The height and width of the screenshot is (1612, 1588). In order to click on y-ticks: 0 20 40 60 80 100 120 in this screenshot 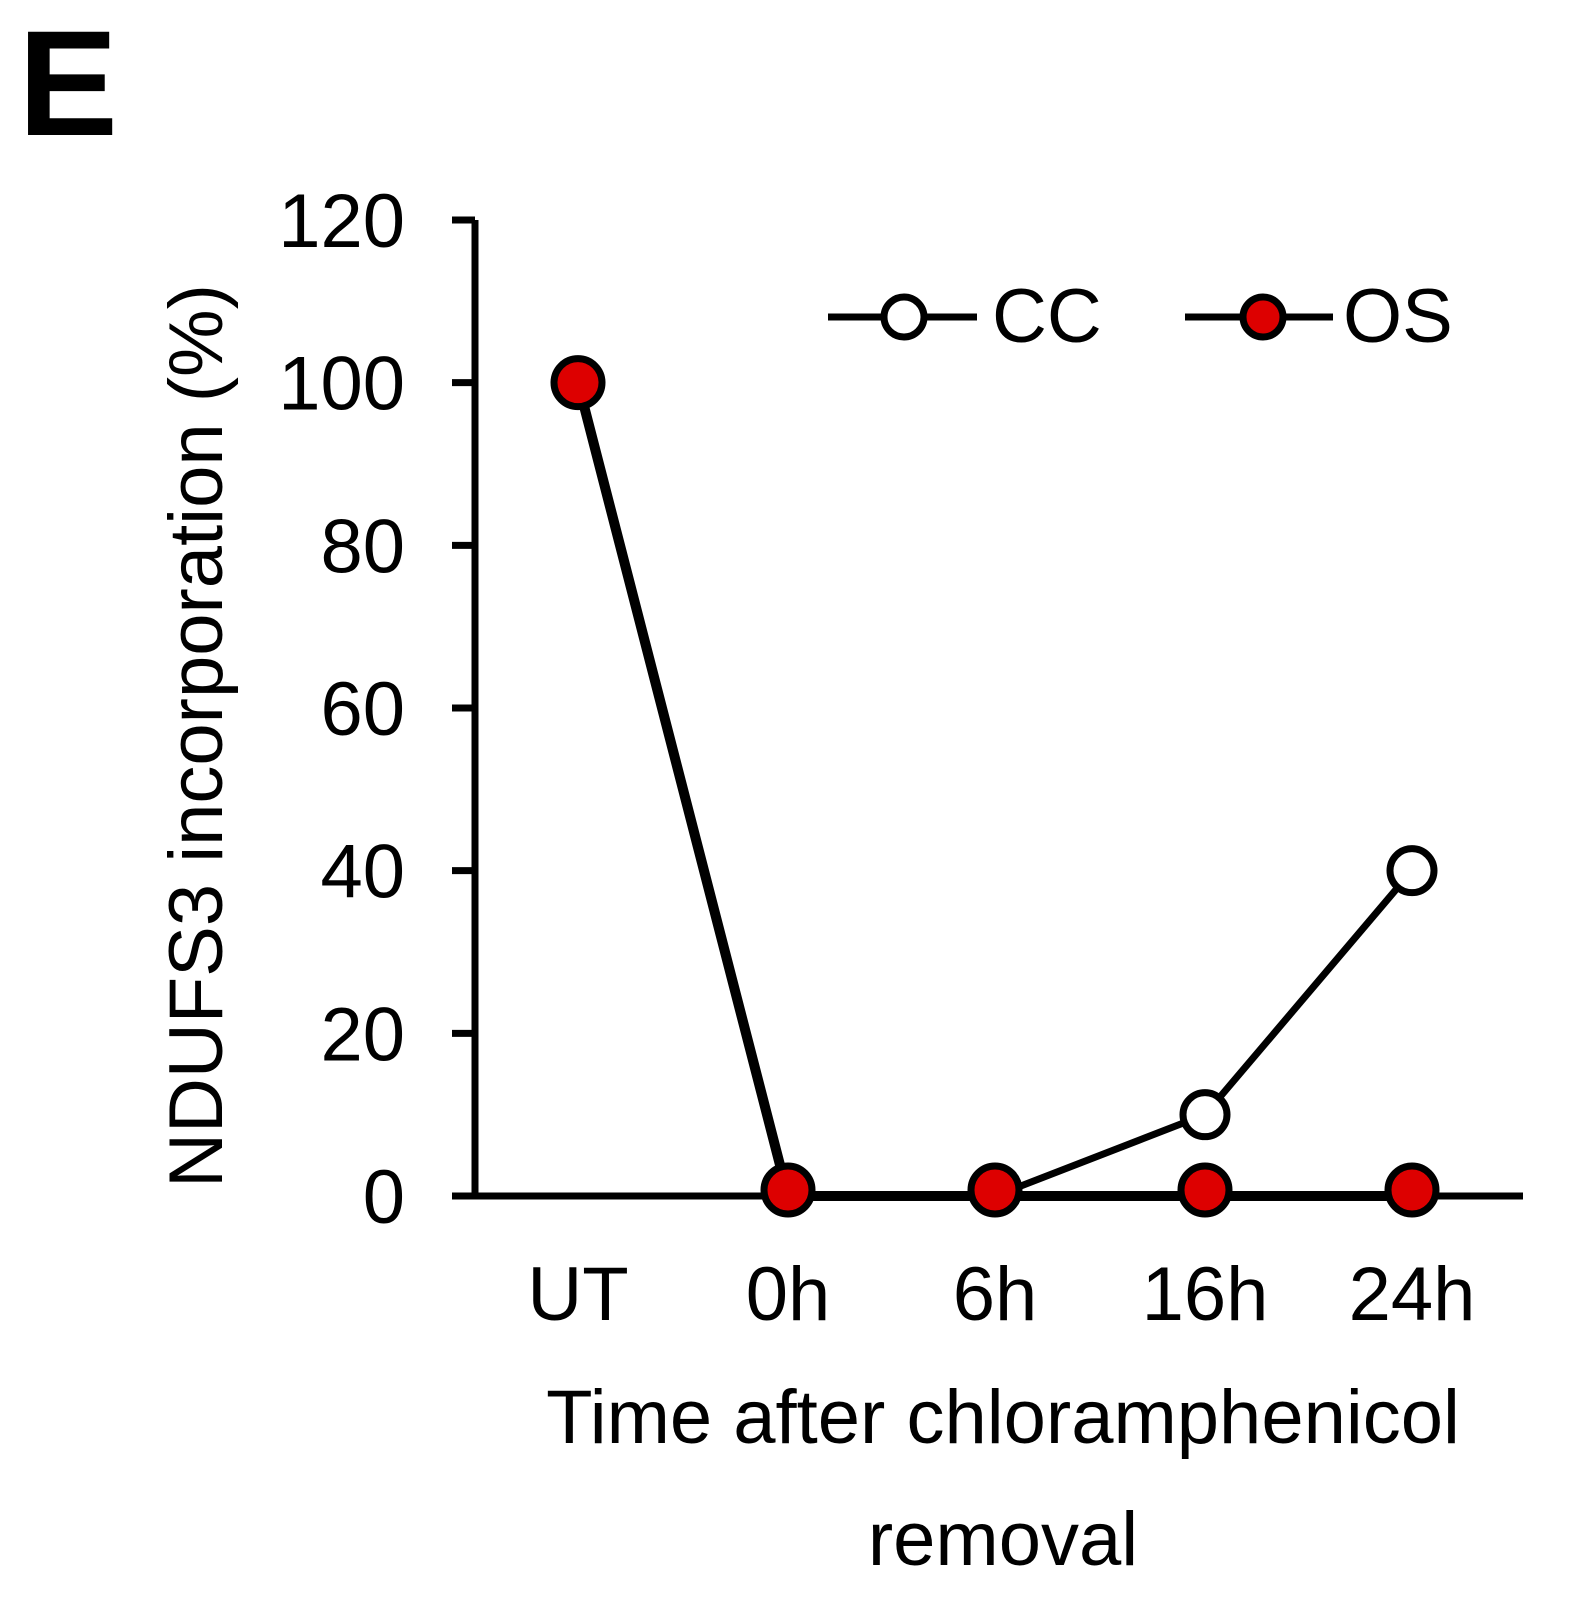, I will do `click(376, 709)`.